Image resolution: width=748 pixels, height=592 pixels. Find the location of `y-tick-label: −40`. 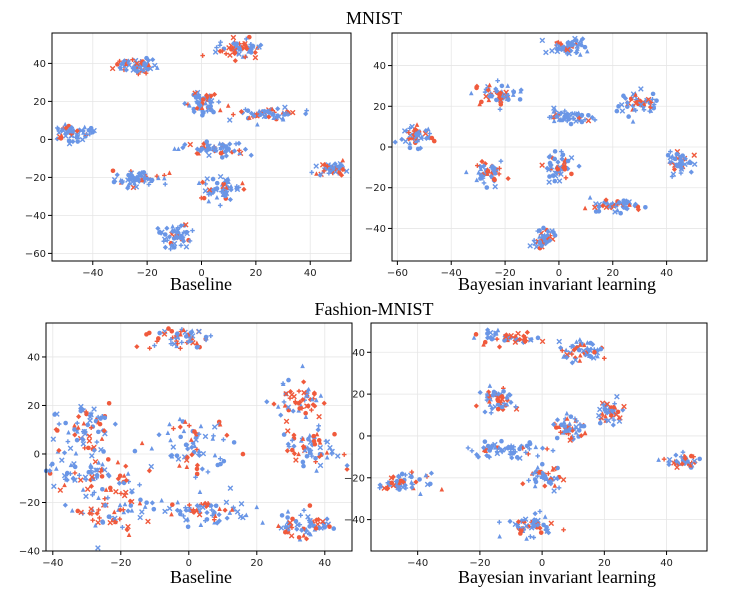

y-tick-label: −40 is located at coordinates (35, 216).